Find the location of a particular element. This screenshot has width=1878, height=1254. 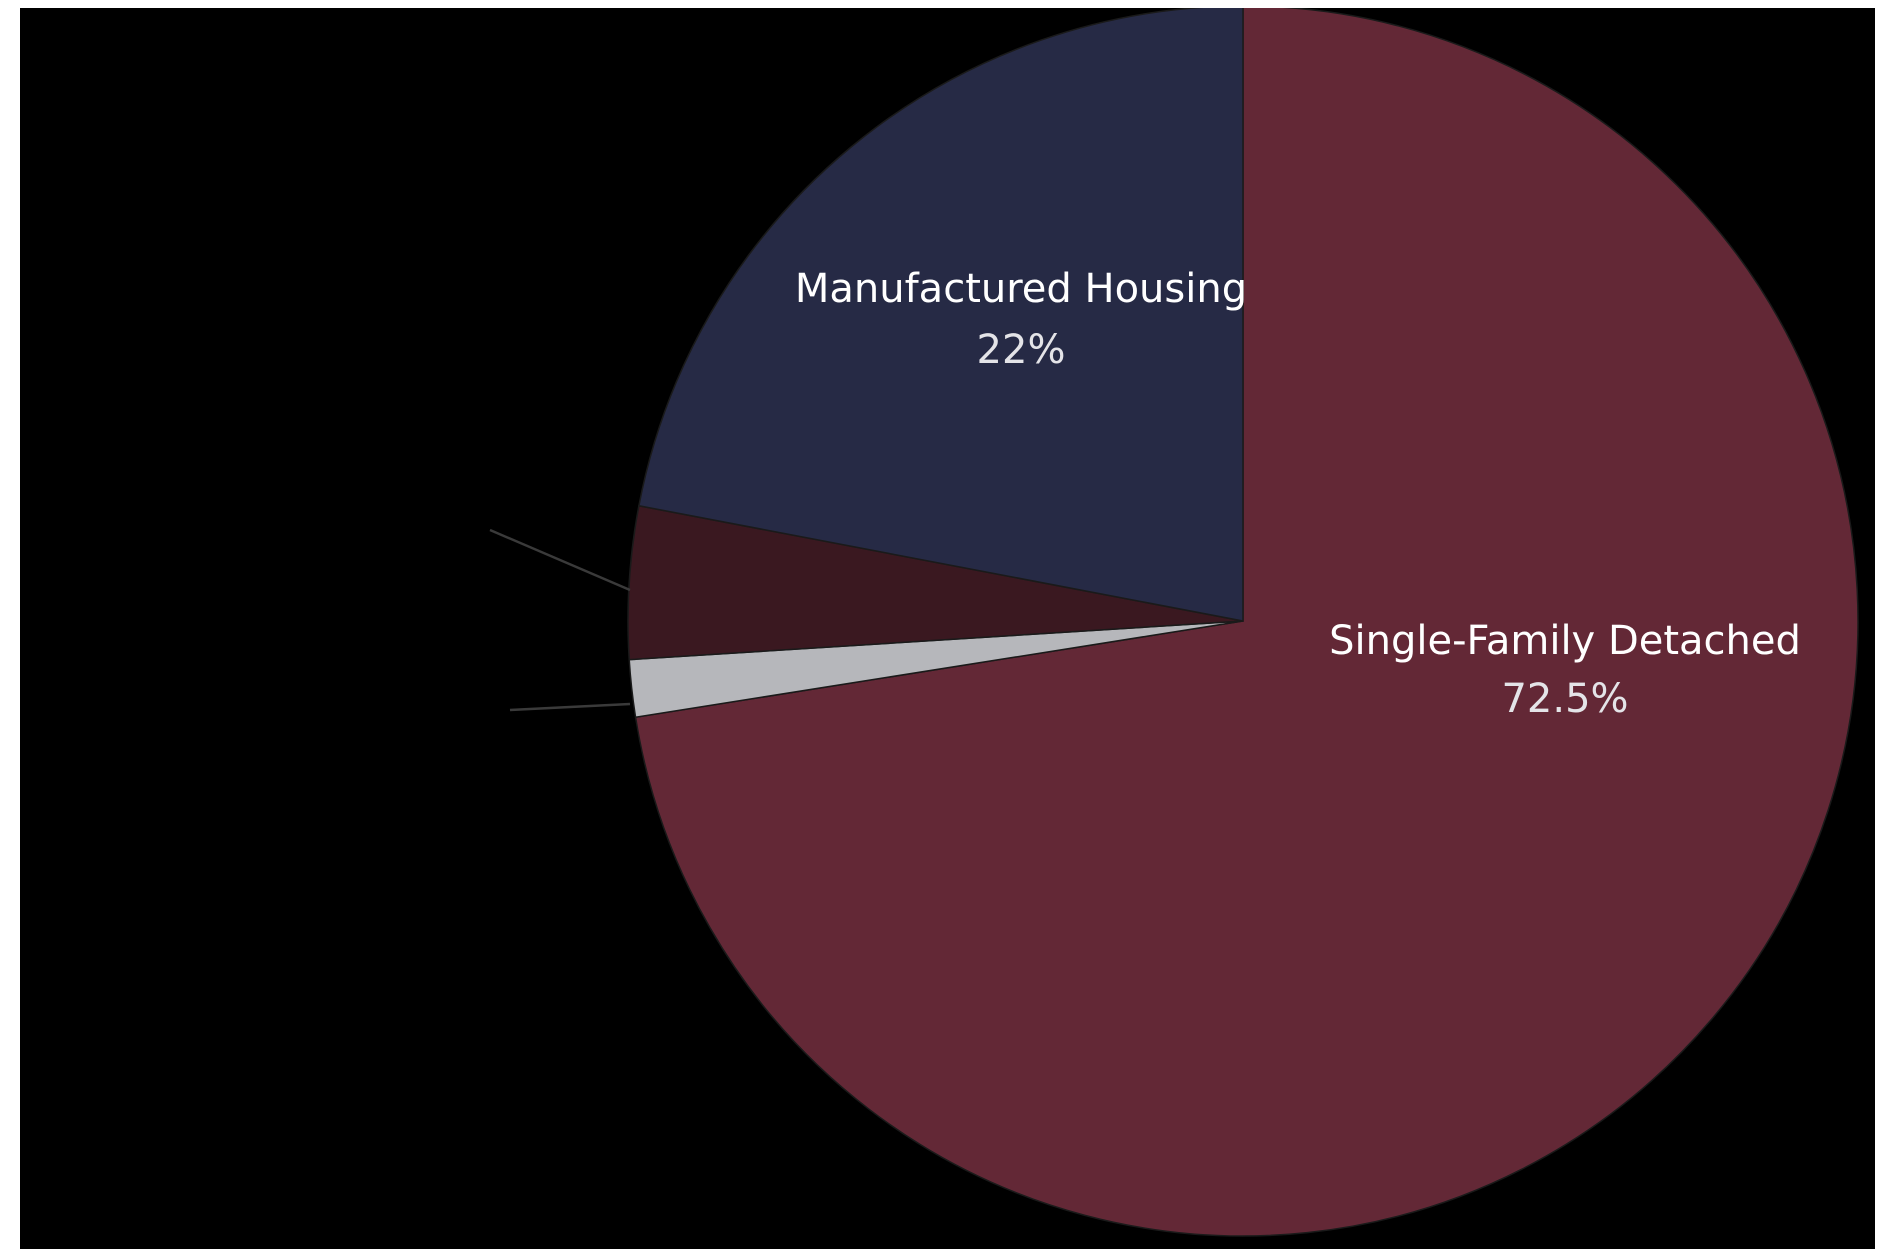

slice-label-name: Single-Family Detached is located at coordinates (1565, 641).